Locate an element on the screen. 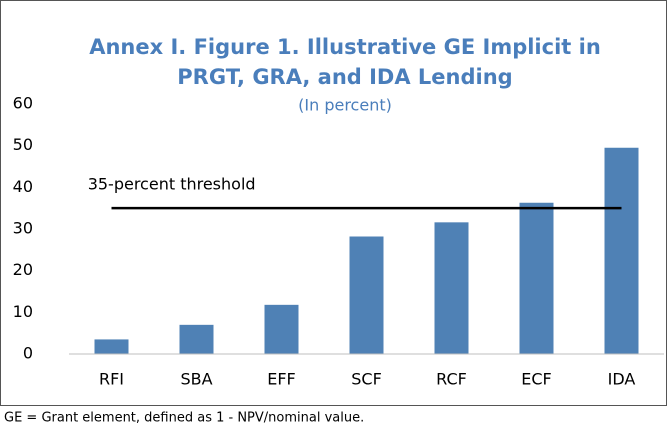 This screenshot has height=428, width=667. y-tick-label: 10 is located at coordinates (23, 311).